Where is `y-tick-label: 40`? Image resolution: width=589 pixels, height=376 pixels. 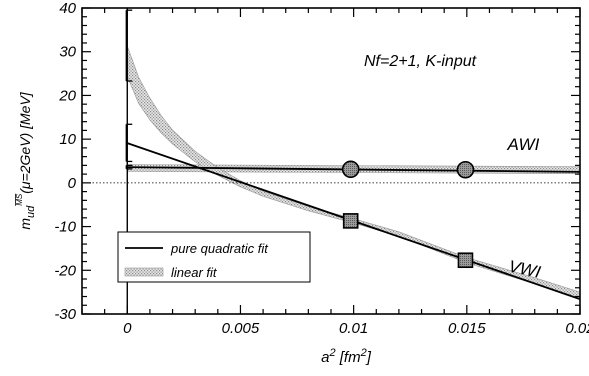
y-tick-label: 40 is located at coordinates (67, 8).